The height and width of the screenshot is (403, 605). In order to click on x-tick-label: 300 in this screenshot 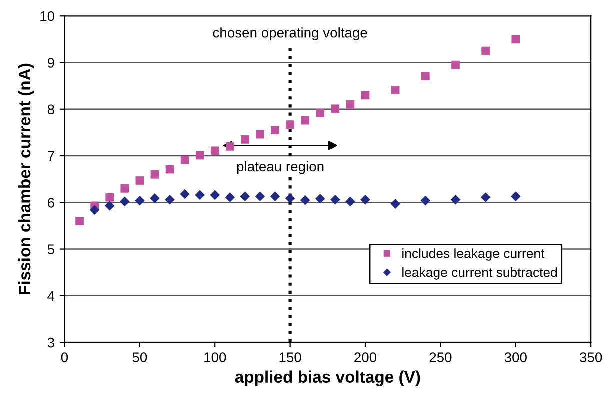, I will do `click(515, 357)`.